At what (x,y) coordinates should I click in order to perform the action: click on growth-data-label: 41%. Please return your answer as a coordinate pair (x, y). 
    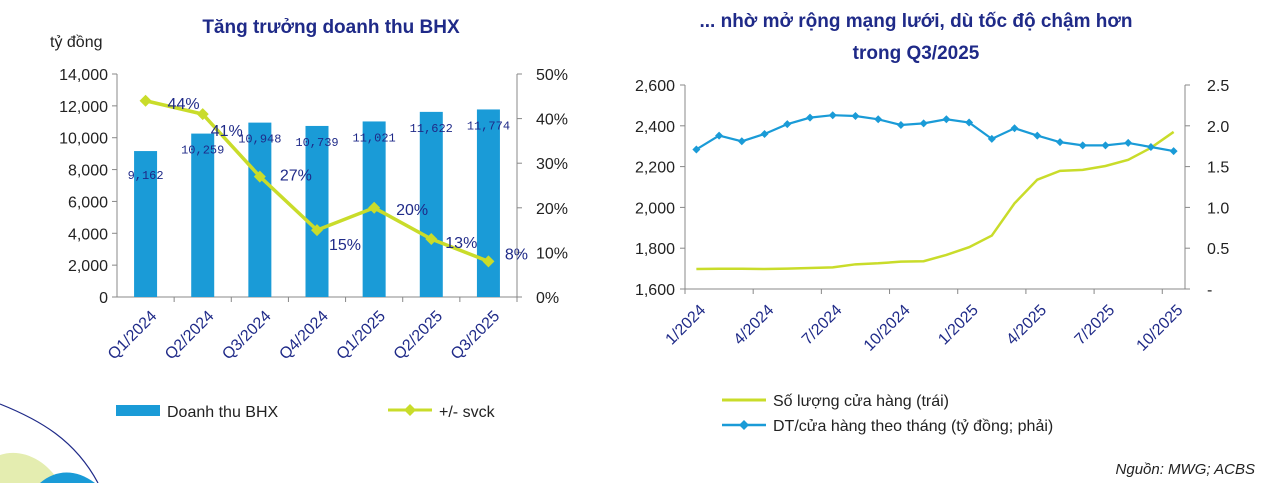
    Looking at the image, I should click on (227, 131).